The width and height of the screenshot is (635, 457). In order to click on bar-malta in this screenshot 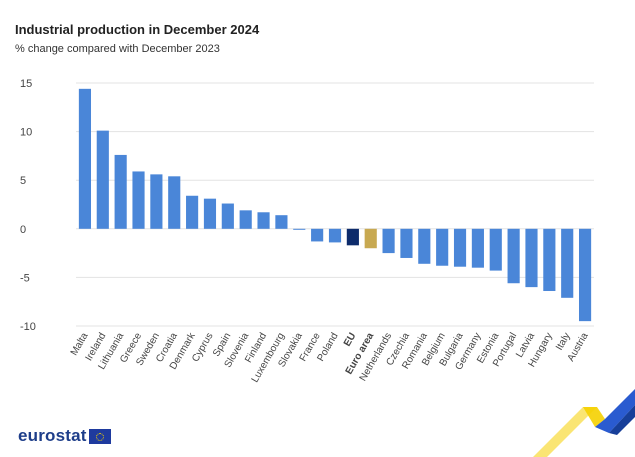, I will do `click(85, 158)`.